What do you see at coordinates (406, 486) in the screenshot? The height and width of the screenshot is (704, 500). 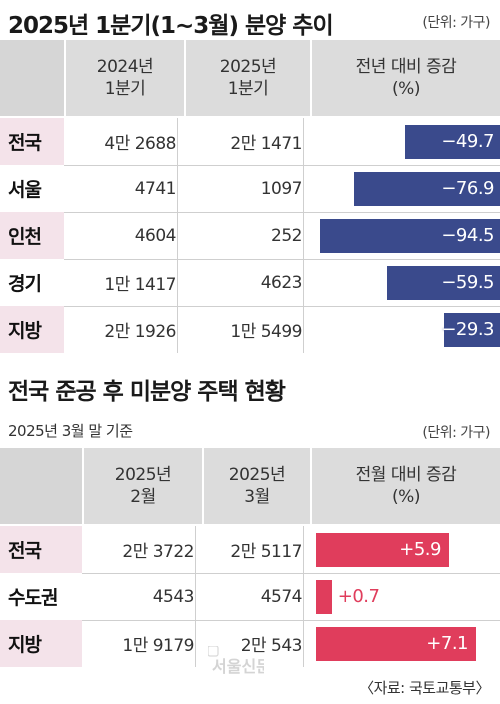 I see `chart2-header-col3: 전월 대비 증감 (%)` at bounding box center [406, 486].